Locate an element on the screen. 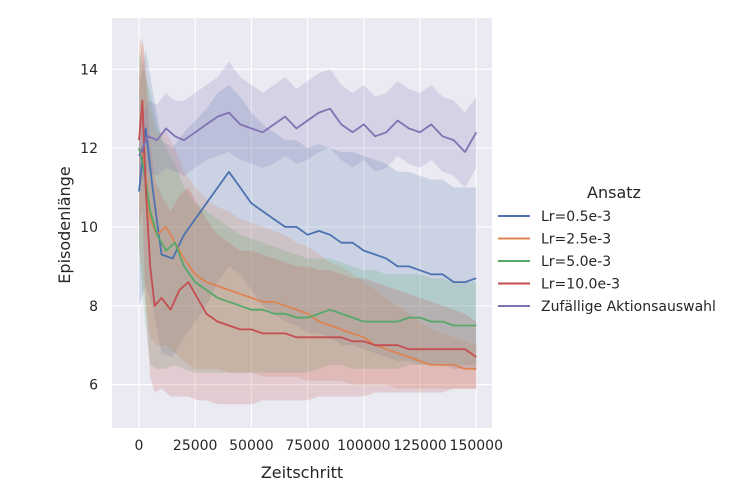  x-axis-ticks: 0 25000 50000 75000 100000 125000 150000 is located at coordinates (319, 446).